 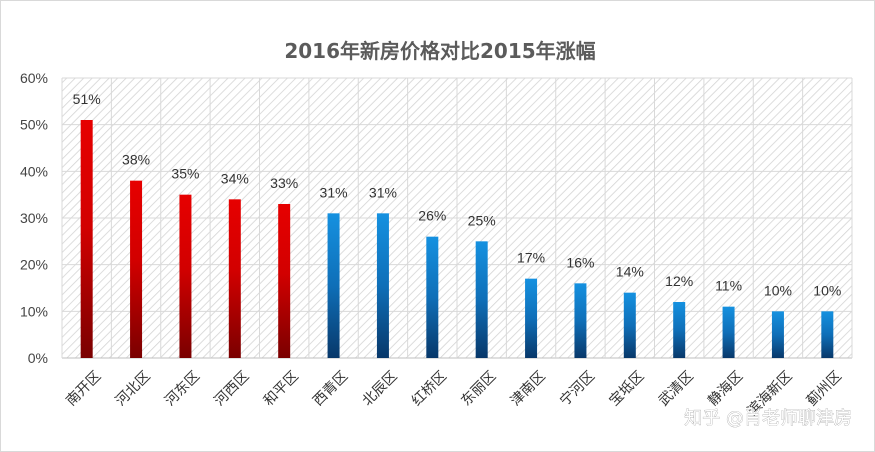 What do you see at coordinates (630, 272) in the screenshot?
I see `data-label: 14%` at bounding box center [630, 272].